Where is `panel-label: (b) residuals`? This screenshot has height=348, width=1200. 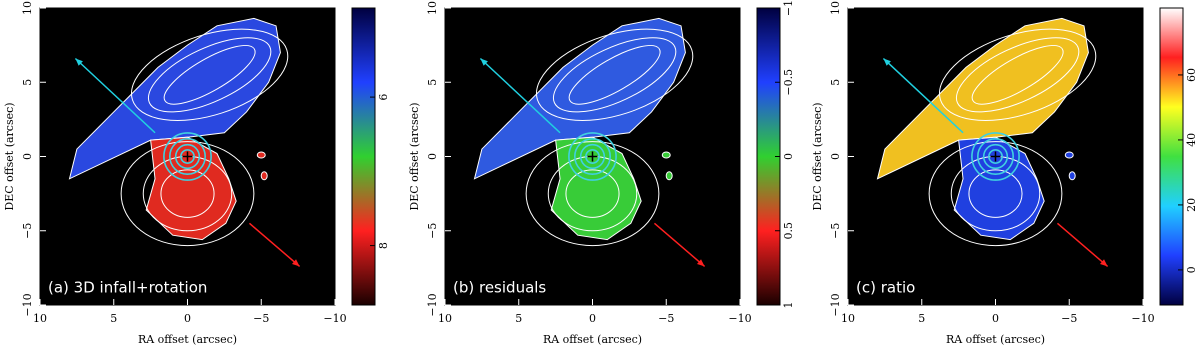 panel-label: (b) residuals is located at coordinates (499, 288).